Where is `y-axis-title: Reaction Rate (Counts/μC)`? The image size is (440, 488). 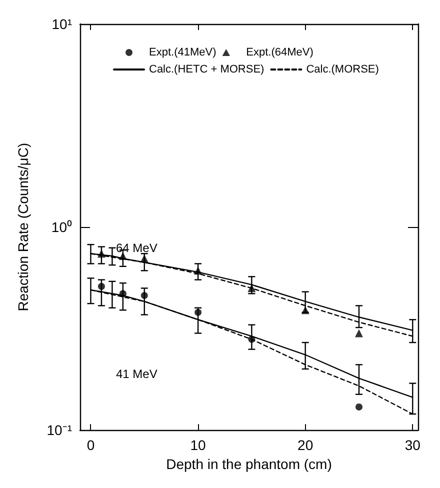
y-axis-title: Reaction Rate (Counts/μC) is located at coordinates (23, 227).